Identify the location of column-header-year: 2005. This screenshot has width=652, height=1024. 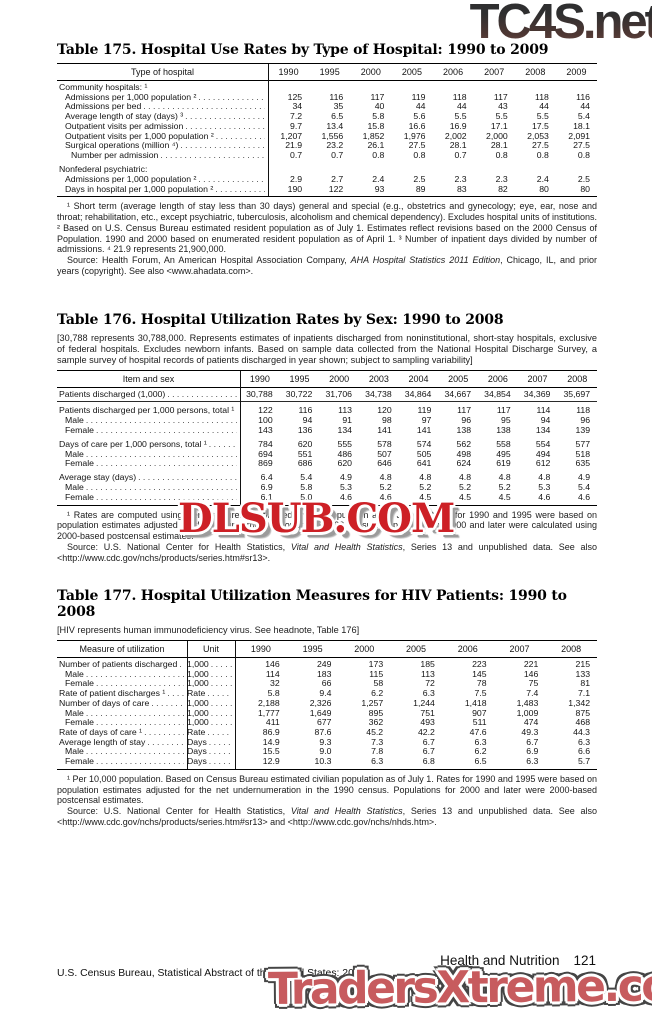
(411, 72).